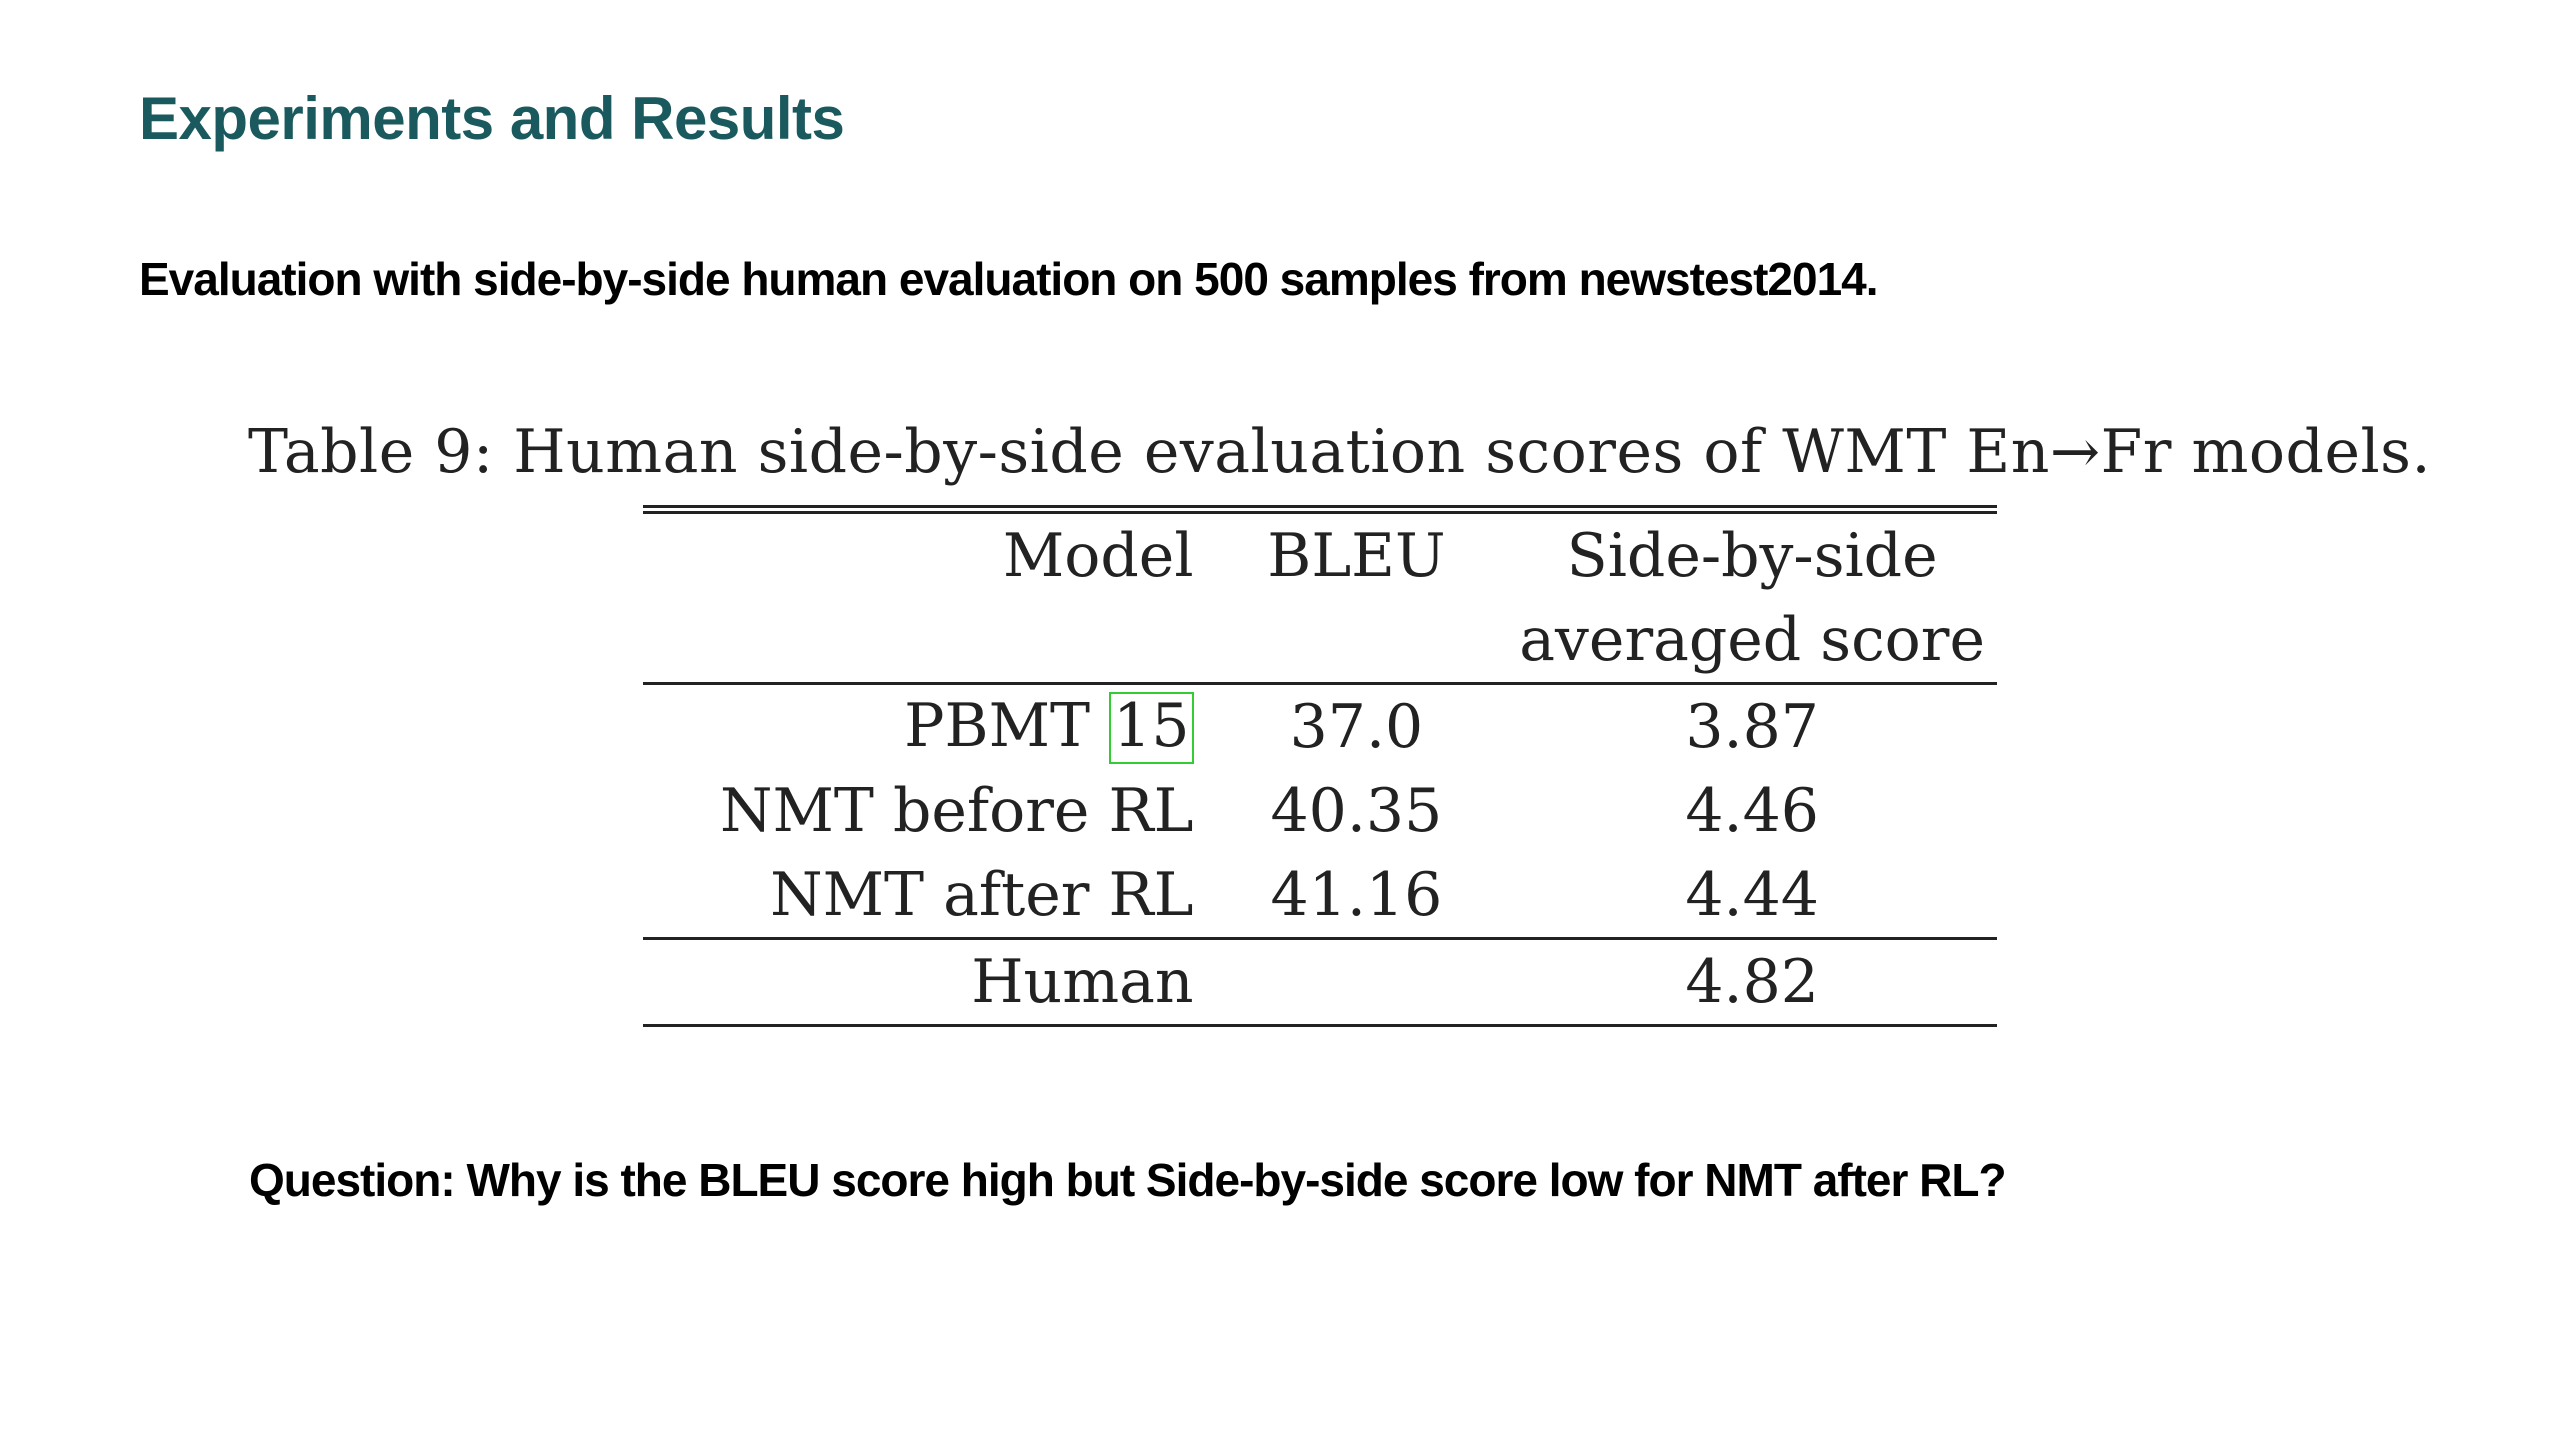  What do you see at coordinates (924, 896) in the screenshot?
I see `row-model-name: NMT after RL` at bounding box center [924, 896].